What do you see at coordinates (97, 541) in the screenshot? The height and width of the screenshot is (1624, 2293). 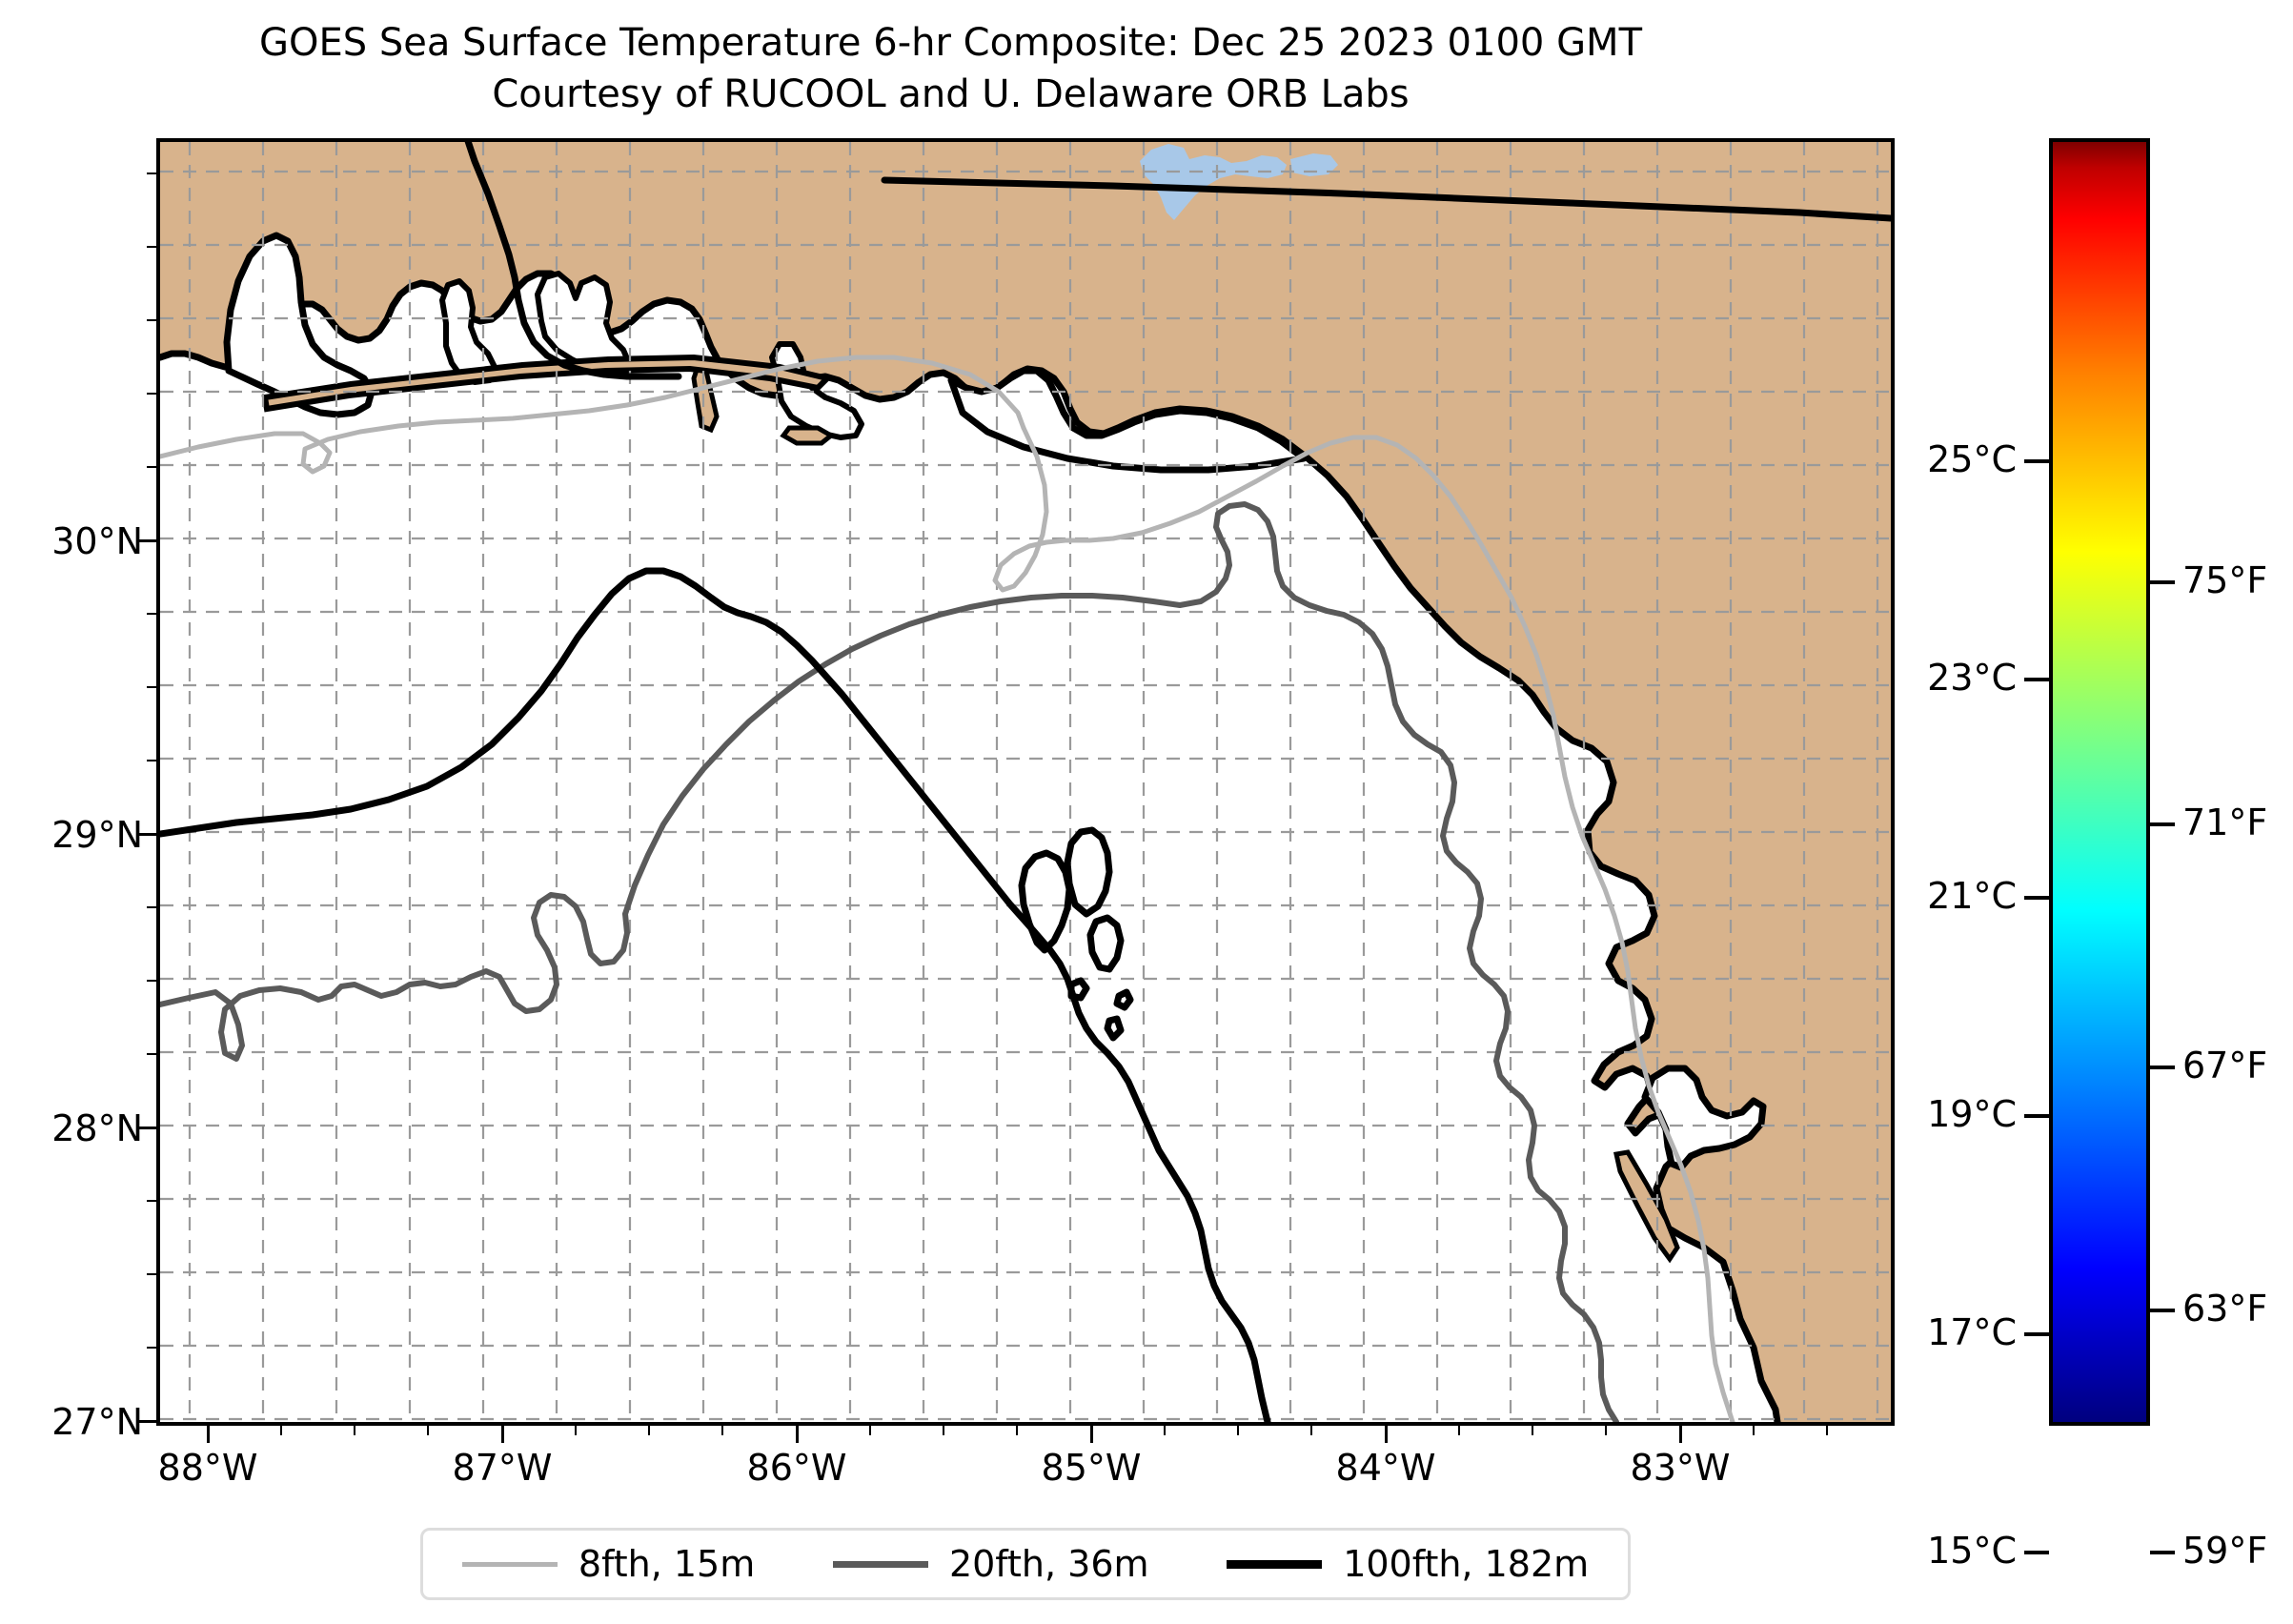 I see `y-tick-label-30n: 30°N` at bounding box center [97, 541].